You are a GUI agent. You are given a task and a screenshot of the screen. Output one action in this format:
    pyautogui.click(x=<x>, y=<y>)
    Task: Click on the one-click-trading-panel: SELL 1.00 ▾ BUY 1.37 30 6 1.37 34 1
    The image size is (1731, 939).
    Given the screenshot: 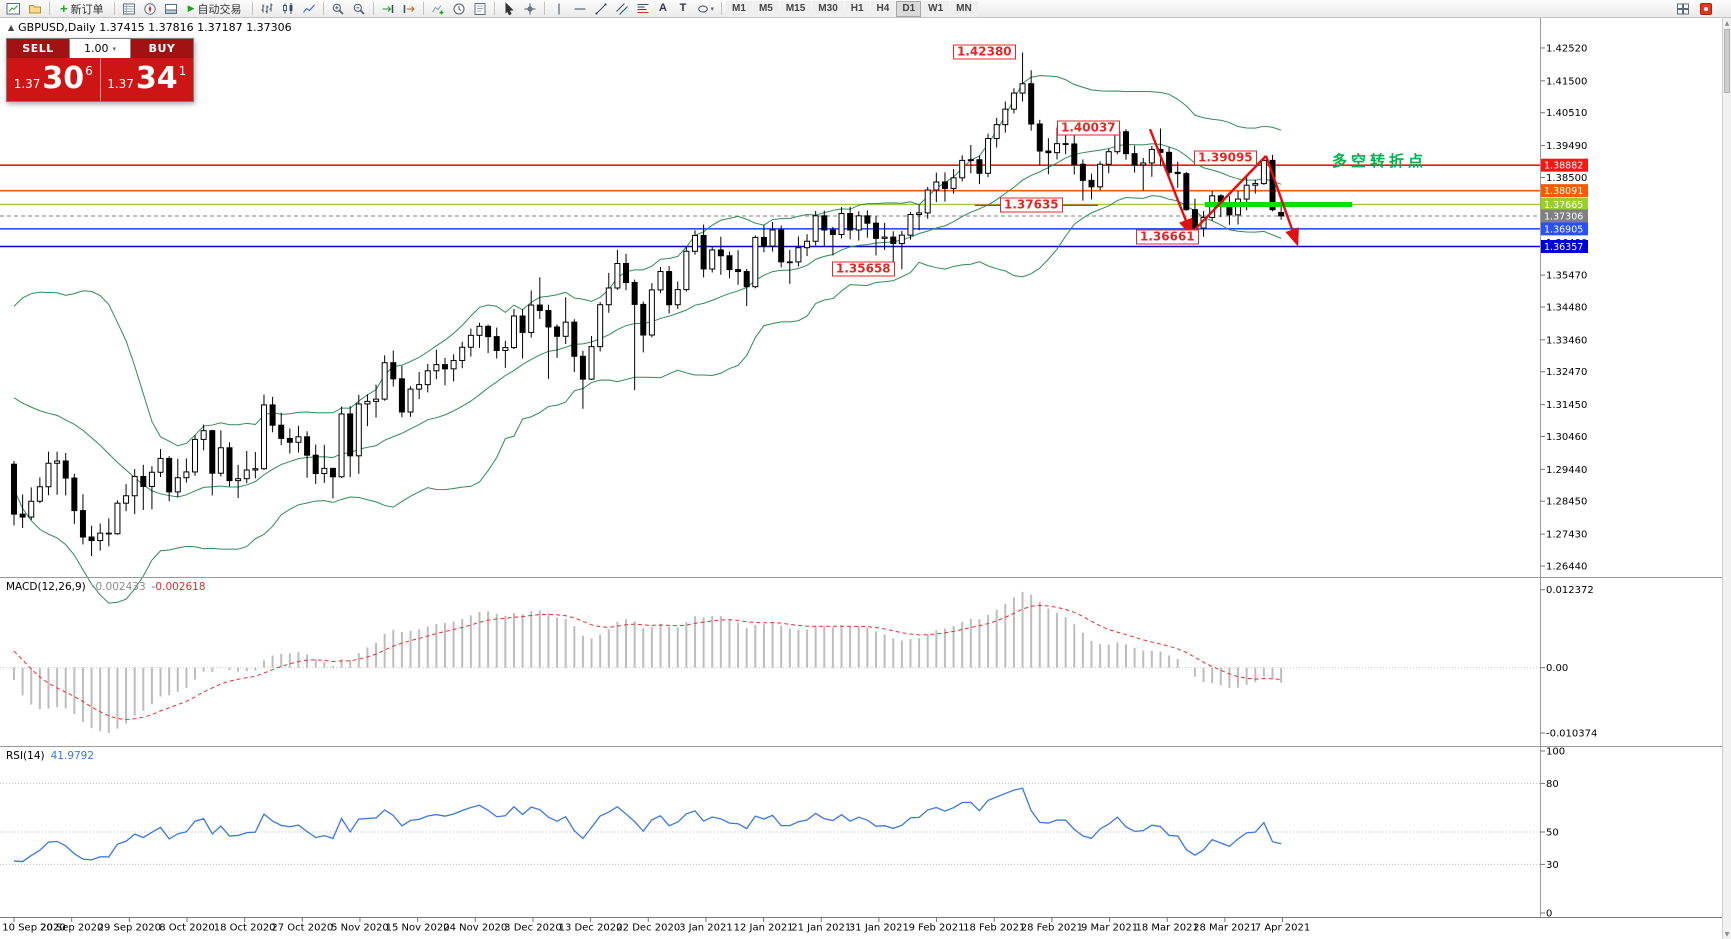 What is the action you would take?
    pyautogui.click(x=100, y=70)
    